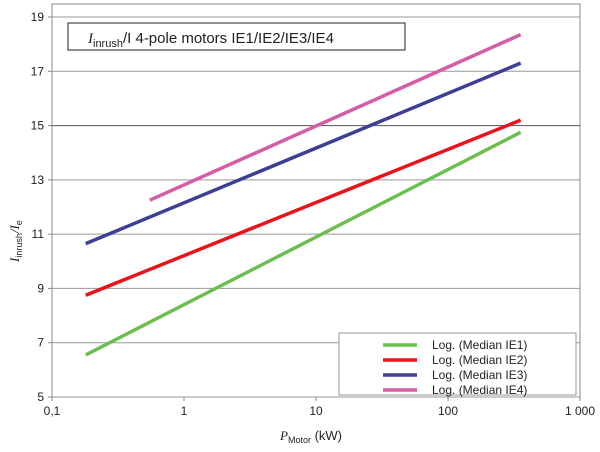  What do you see at coordinates (38, 71) in the screenshot?
I see `y-tick-label: 17` at bounding box center [38, 71].